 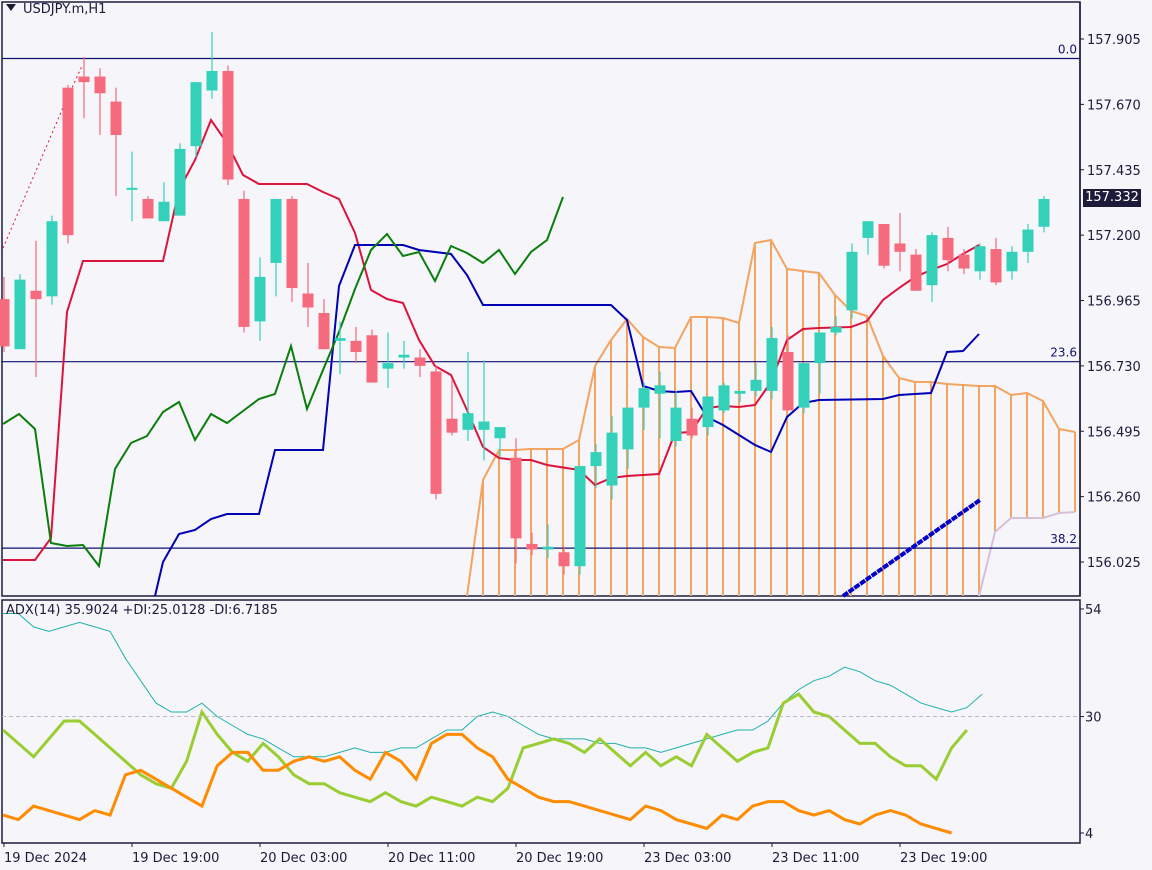 I want to click on adx-tick-label: 4, so click(x=1089, y=834).